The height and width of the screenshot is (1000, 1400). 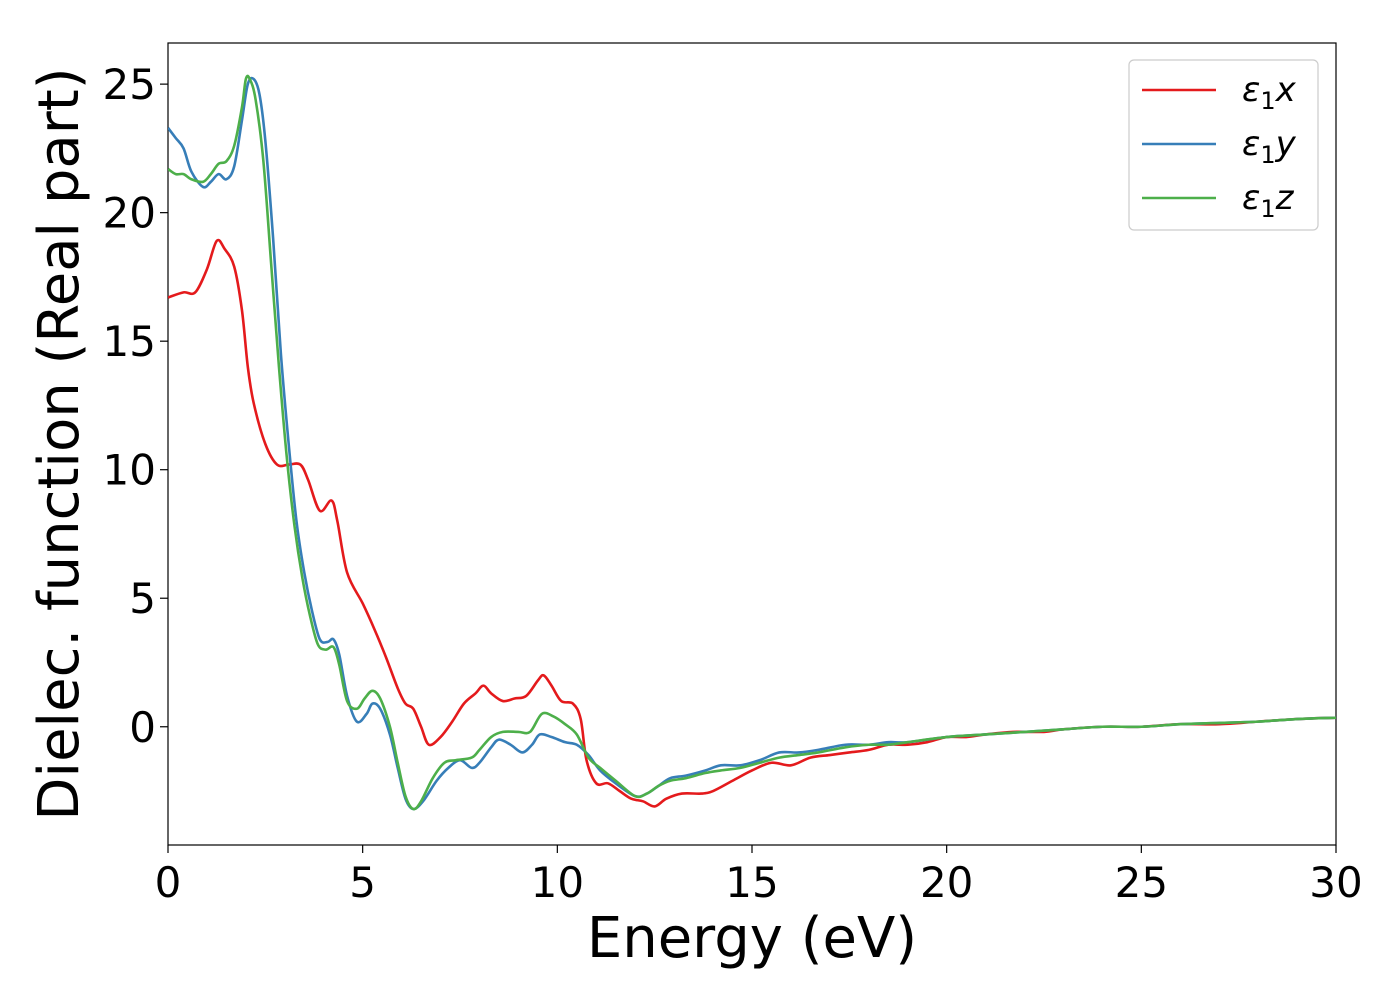 What do you see at coordinates (751, 882) in the screenshot?
I see `x-tick-label: 15` at bounding box center [751, 882].